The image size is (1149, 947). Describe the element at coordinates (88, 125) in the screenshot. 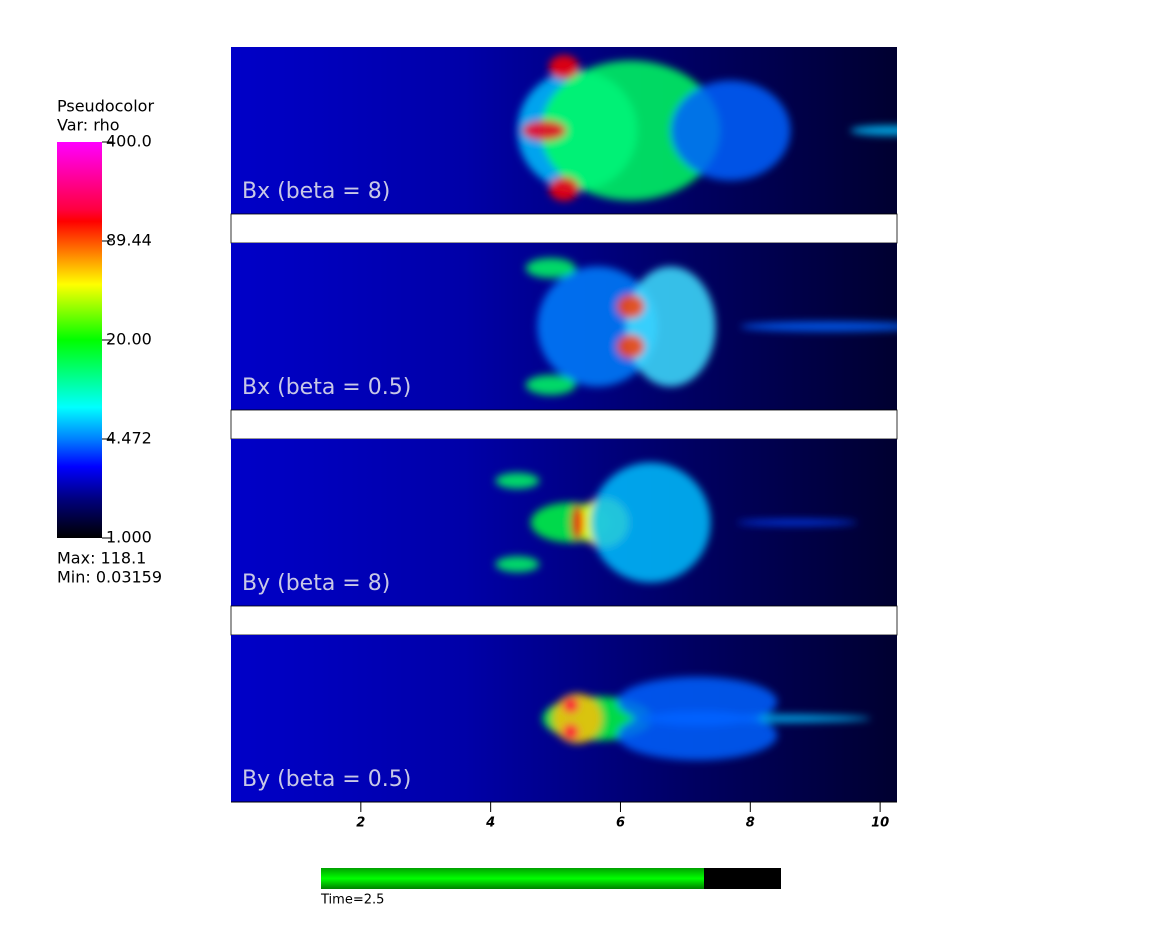

I see `legend-subtitle: Var: rho` at that location.